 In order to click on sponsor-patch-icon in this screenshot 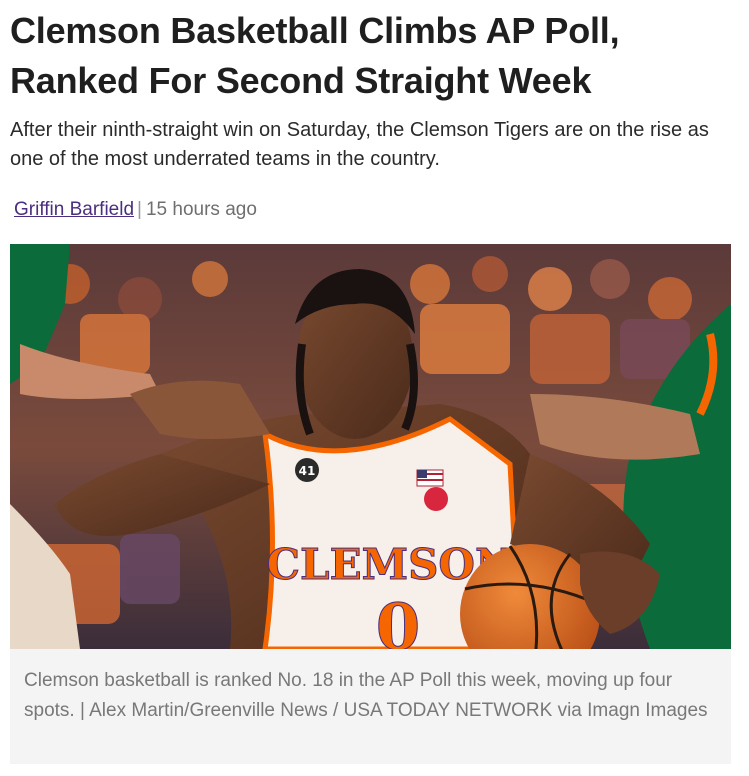, I will do `click(436, 499)`.